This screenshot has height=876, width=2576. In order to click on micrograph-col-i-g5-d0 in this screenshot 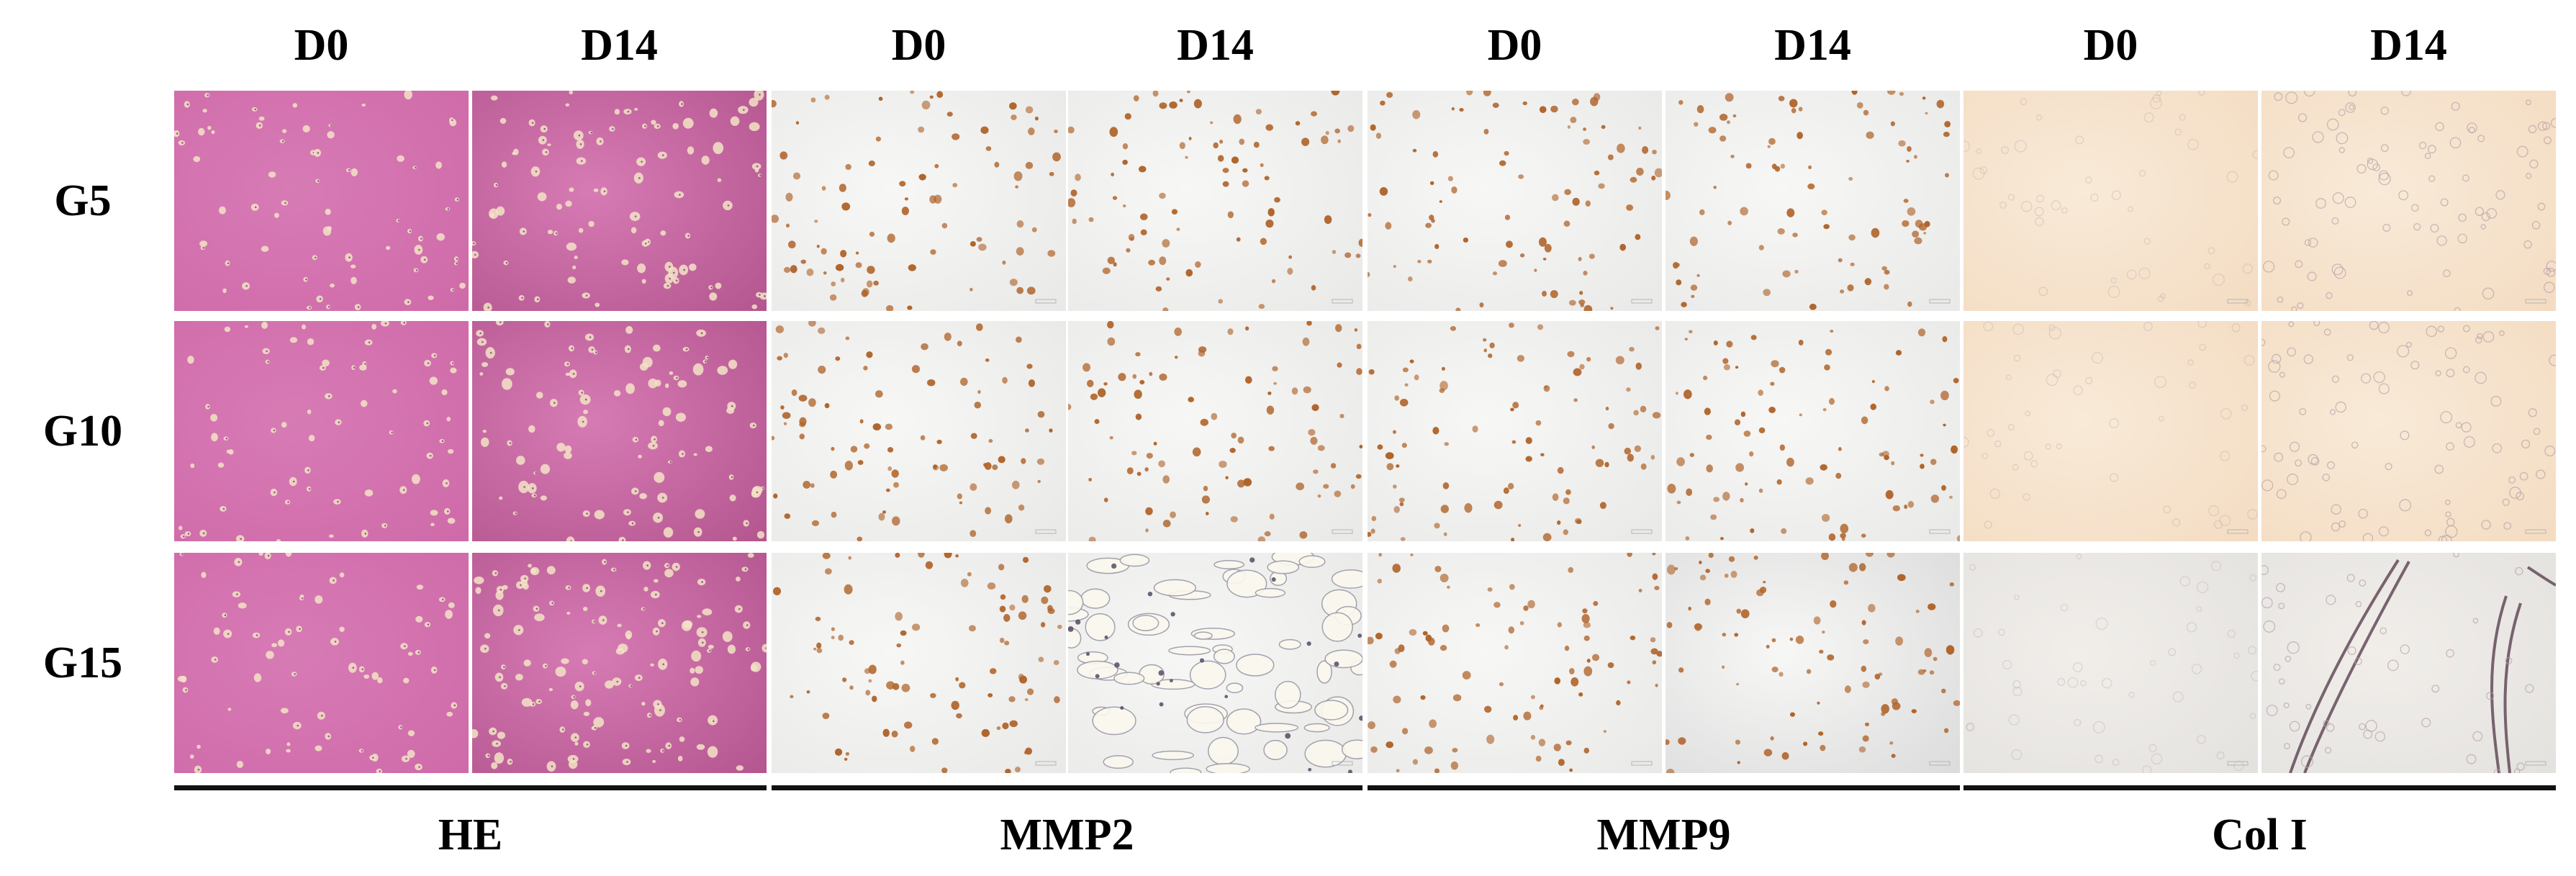, I will do `click(2110, 201)`.